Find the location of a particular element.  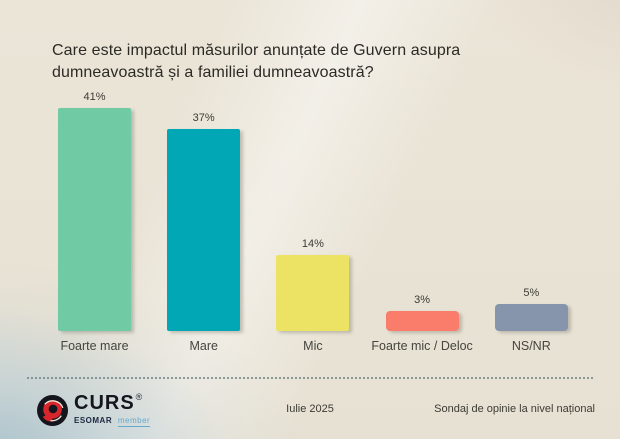

survey-date: Iulie 2025 is located at coordinates (310, 409).